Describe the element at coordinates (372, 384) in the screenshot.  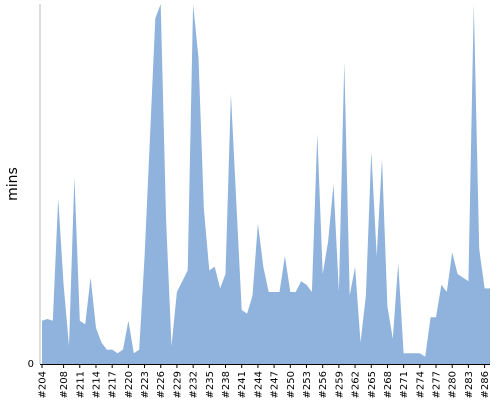
I see `x-tick-label: #265` at that location.